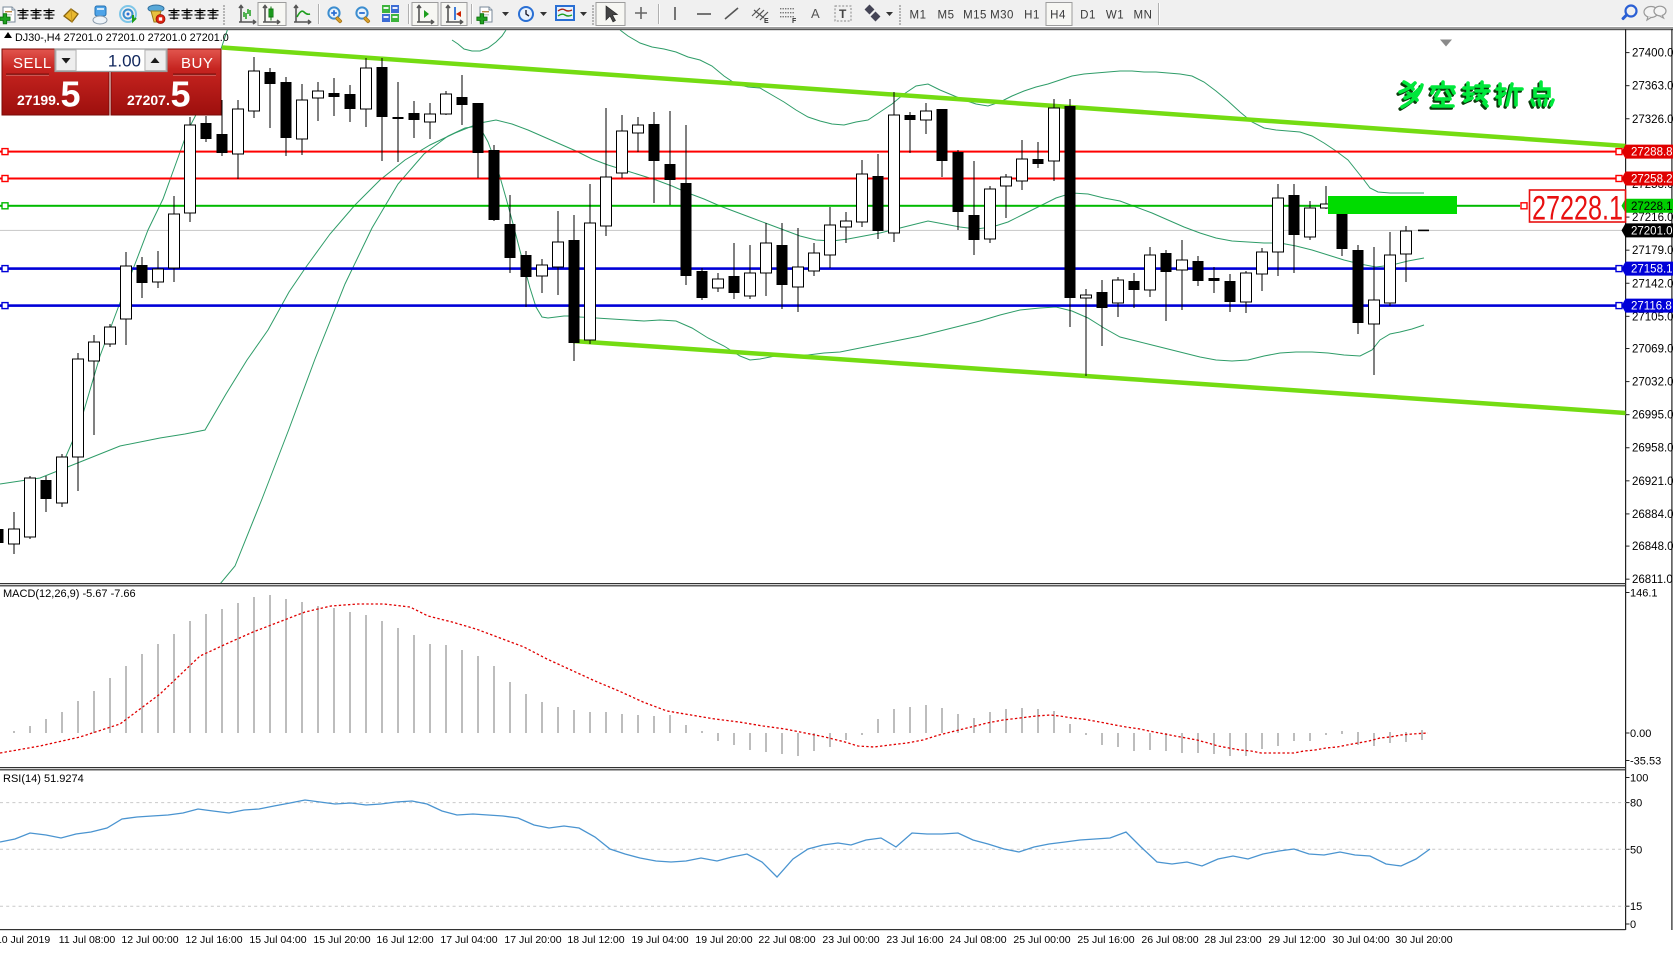 This screenshot has width=1673, height=955. Describe the element at coordinates (1652, 218) in the screenshot. I see `svg-text: 27216.0` at that location.